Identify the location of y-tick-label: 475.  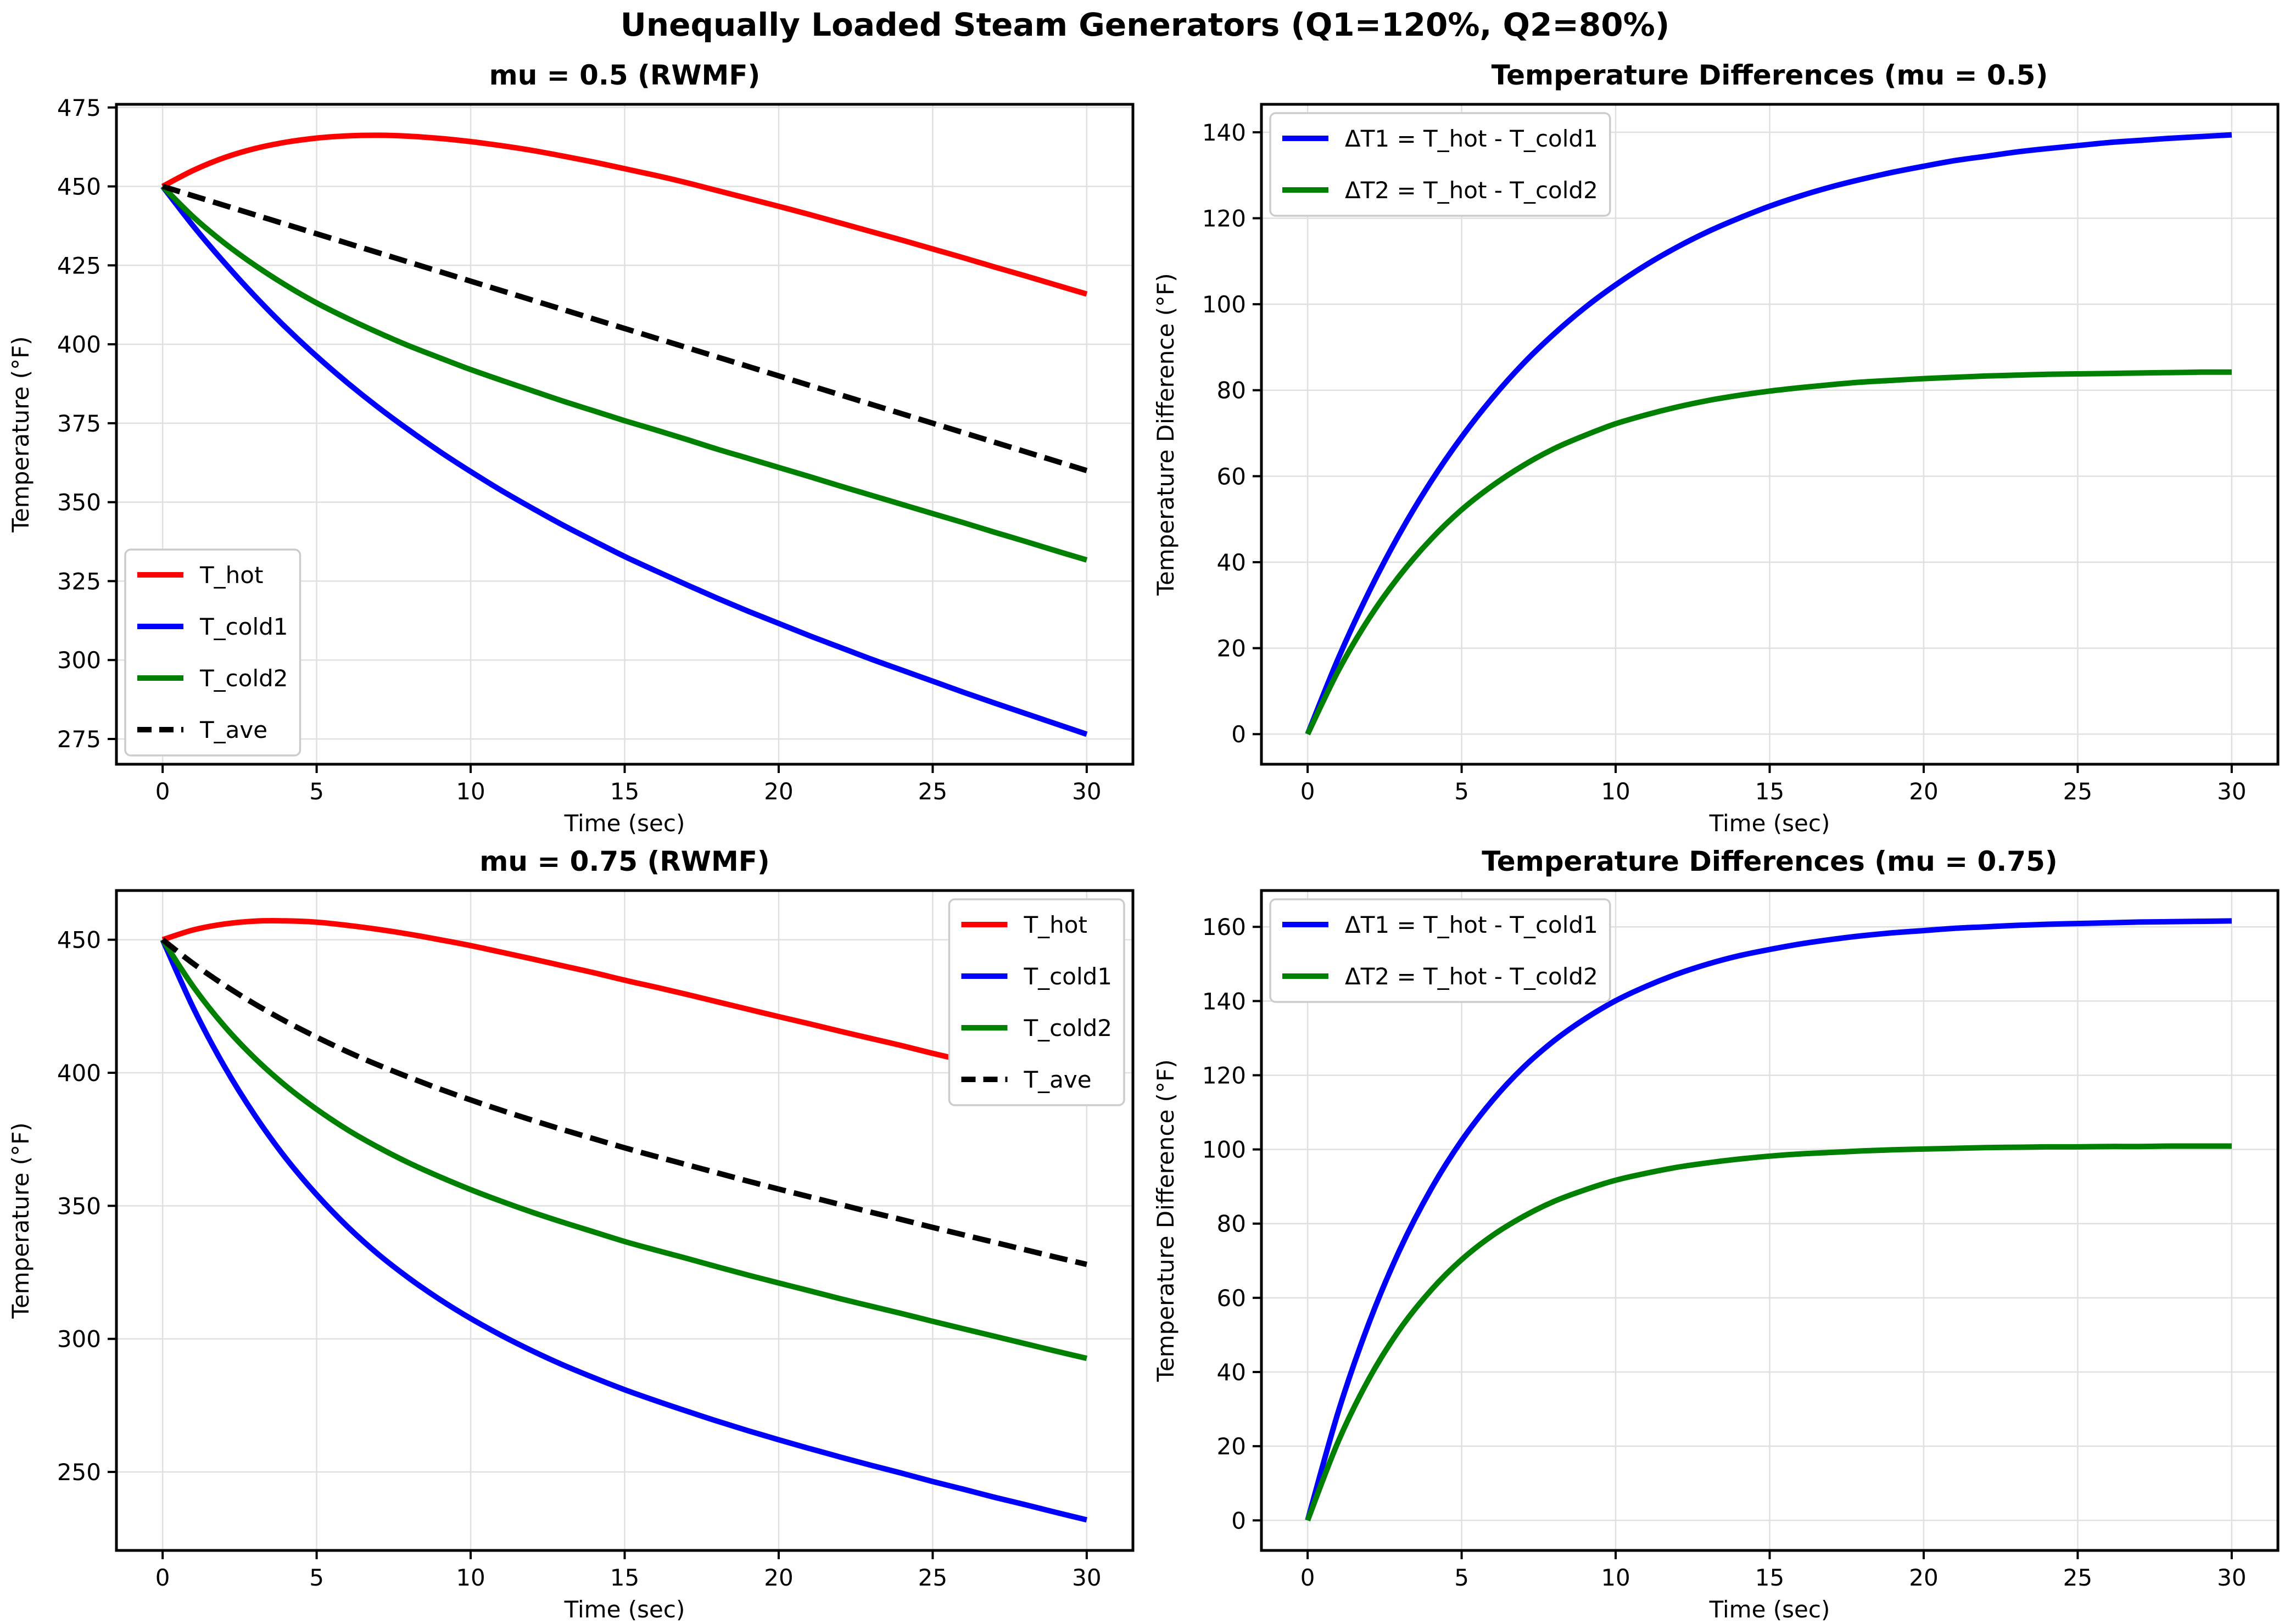
(79, 107).